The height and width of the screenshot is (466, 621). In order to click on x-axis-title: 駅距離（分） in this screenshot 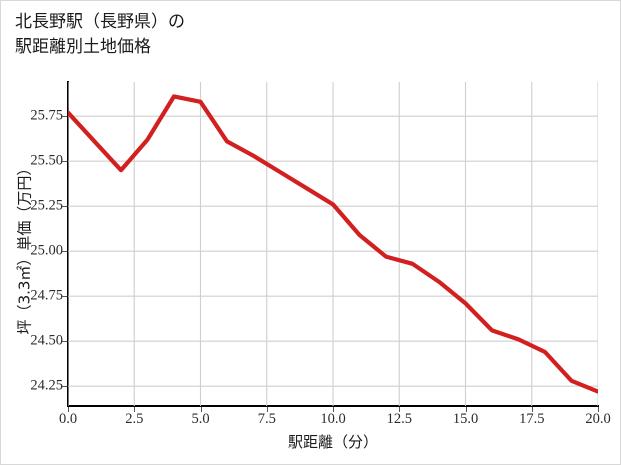, I will do `click(332, 442)`.